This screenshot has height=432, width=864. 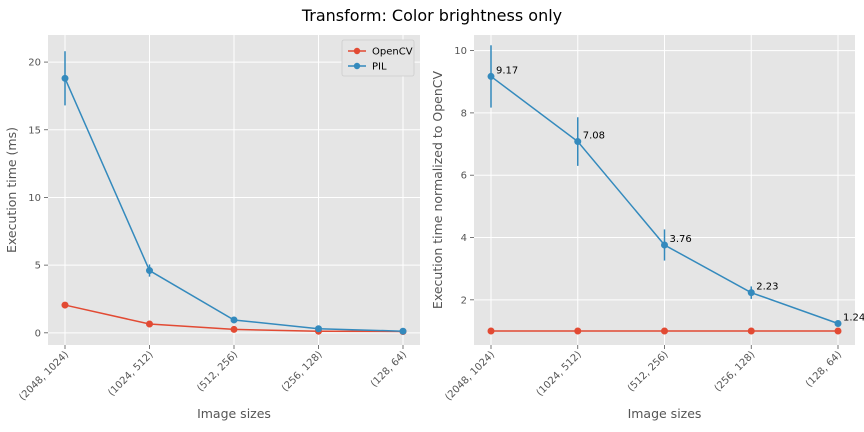 I want to click on y-tick-label: 4, so click(x=464, y=238).